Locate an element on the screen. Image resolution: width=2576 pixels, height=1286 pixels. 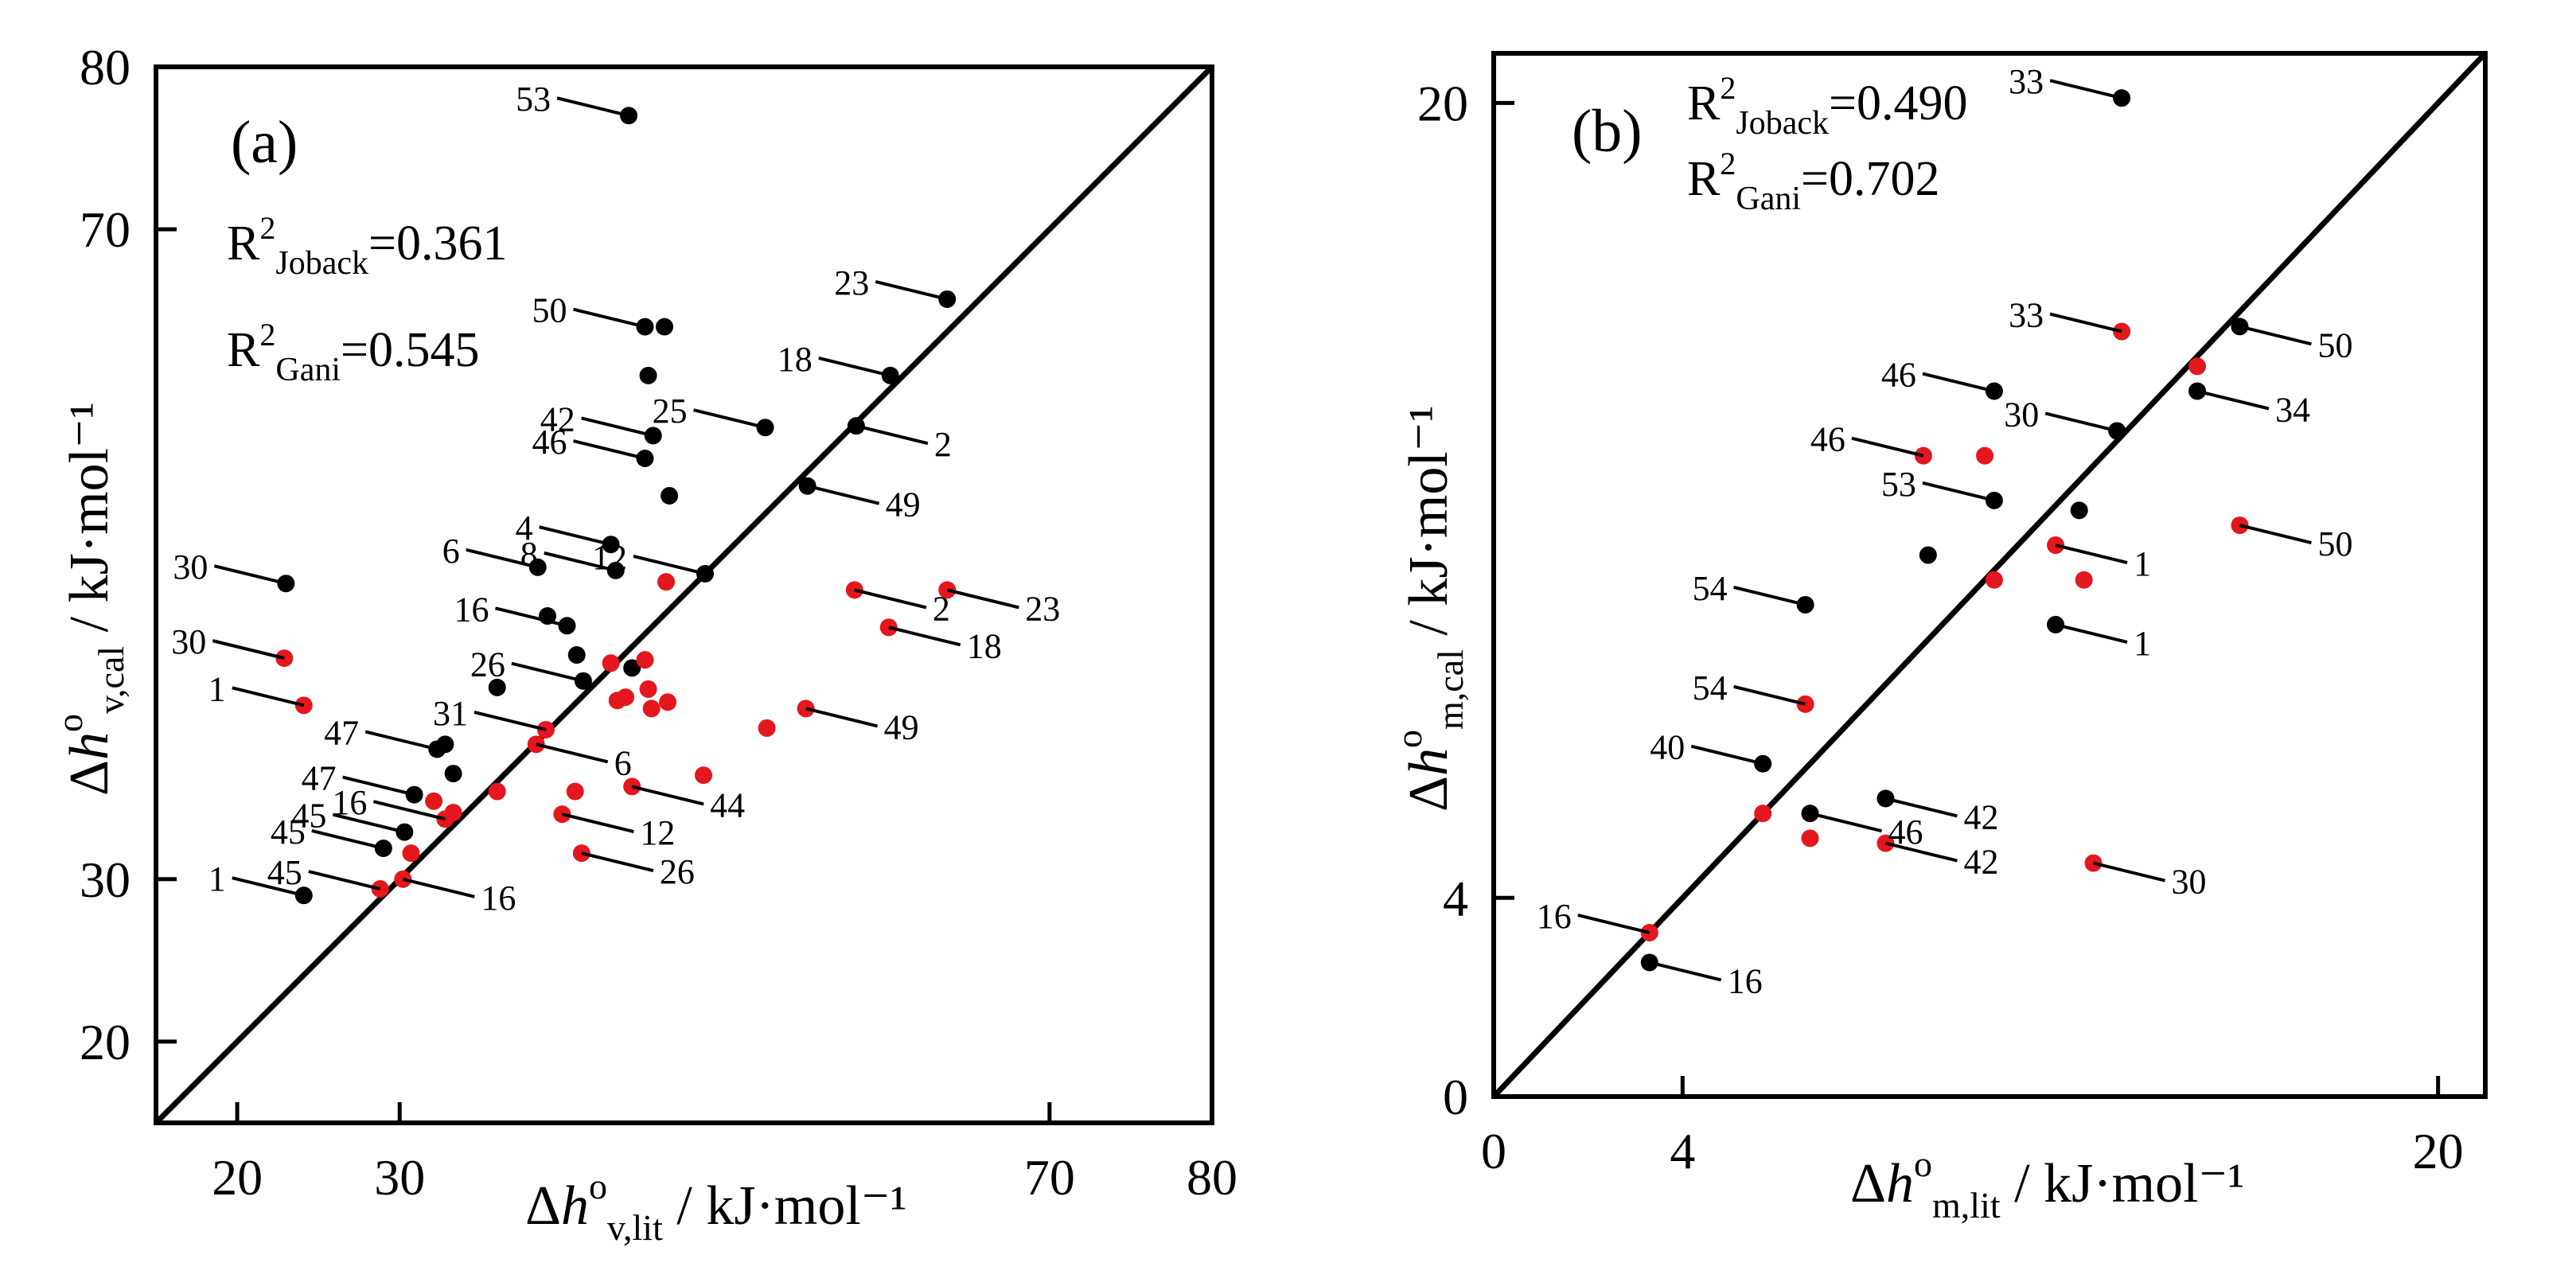
panel-a-joback-point-label: 23 is located at coordinates (851, 283).